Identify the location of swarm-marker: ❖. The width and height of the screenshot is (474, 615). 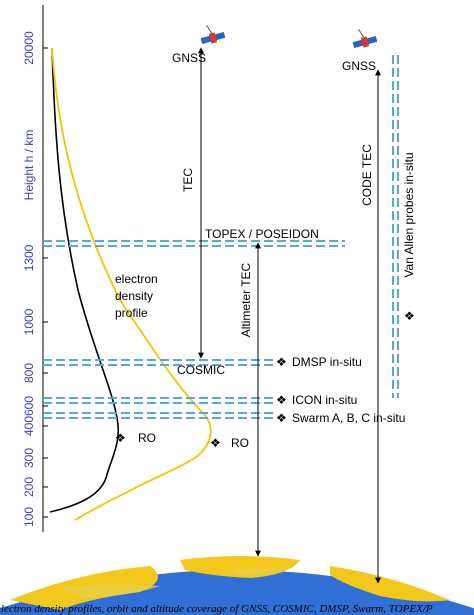
(281, 418).